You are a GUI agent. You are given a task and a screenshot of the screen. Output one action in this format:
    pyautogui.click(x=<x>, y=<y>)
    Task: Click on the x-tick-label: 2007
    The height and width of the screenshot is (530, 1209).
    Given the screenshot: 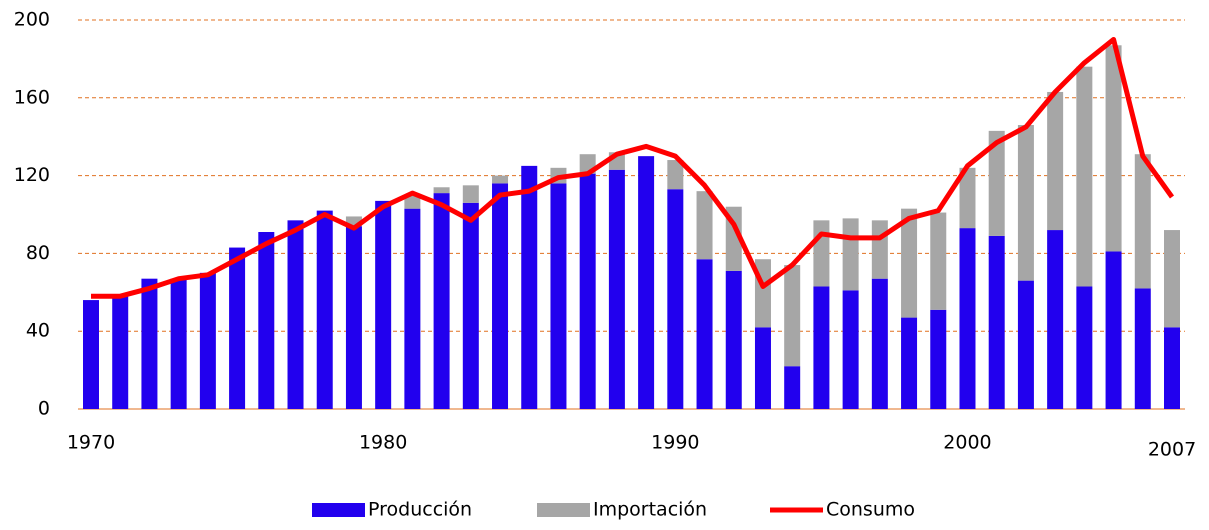 What is the action you would take?
    pyautogui.click(x=1172, y=450)
    